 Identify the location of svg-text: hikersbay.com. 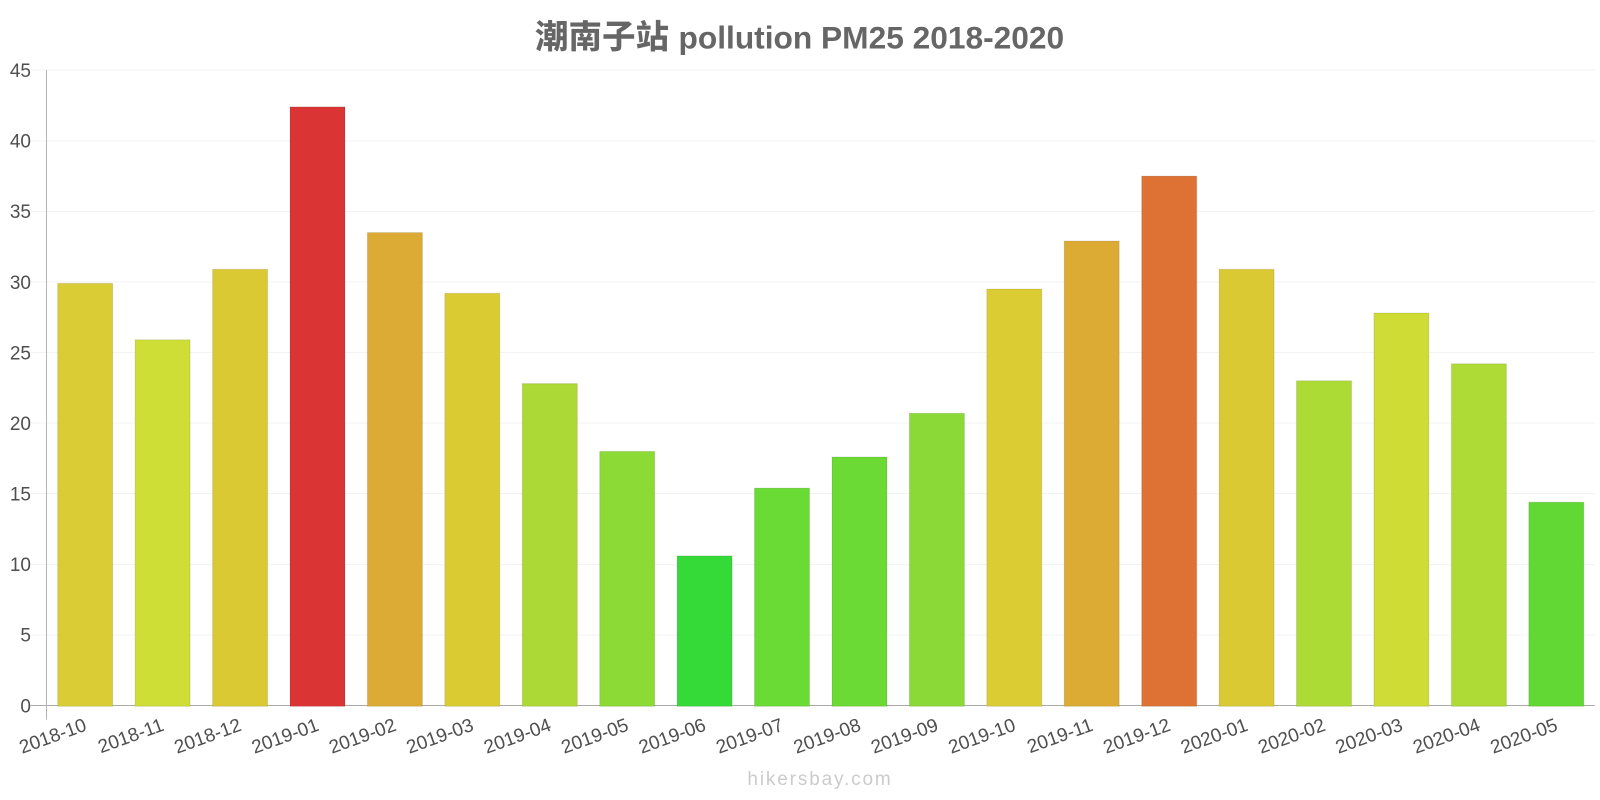
(819, 779).